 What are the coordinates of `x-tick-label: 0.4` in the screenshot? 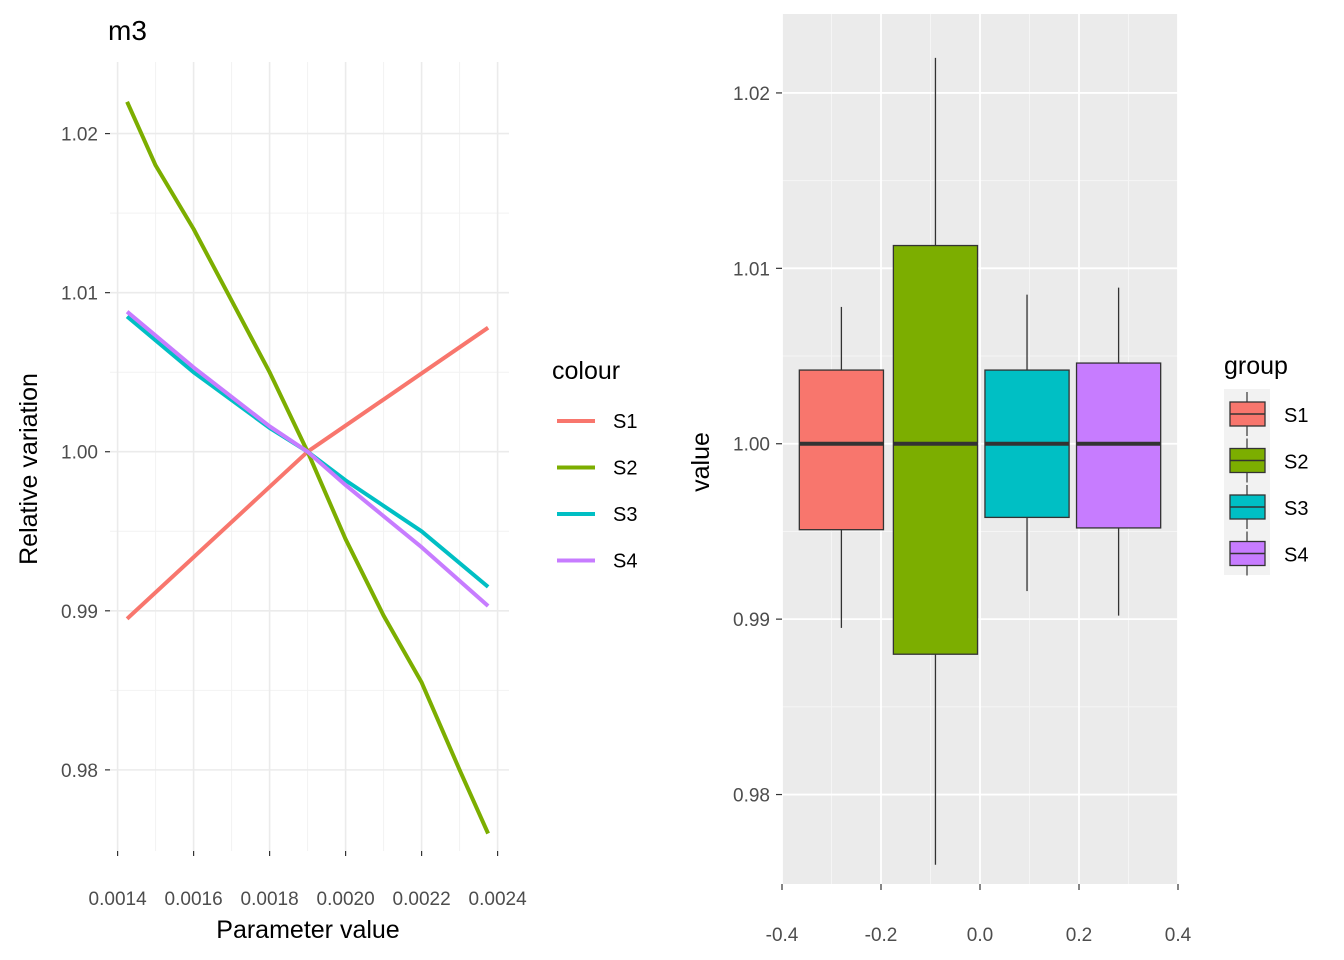 It's located at (1178, 935).